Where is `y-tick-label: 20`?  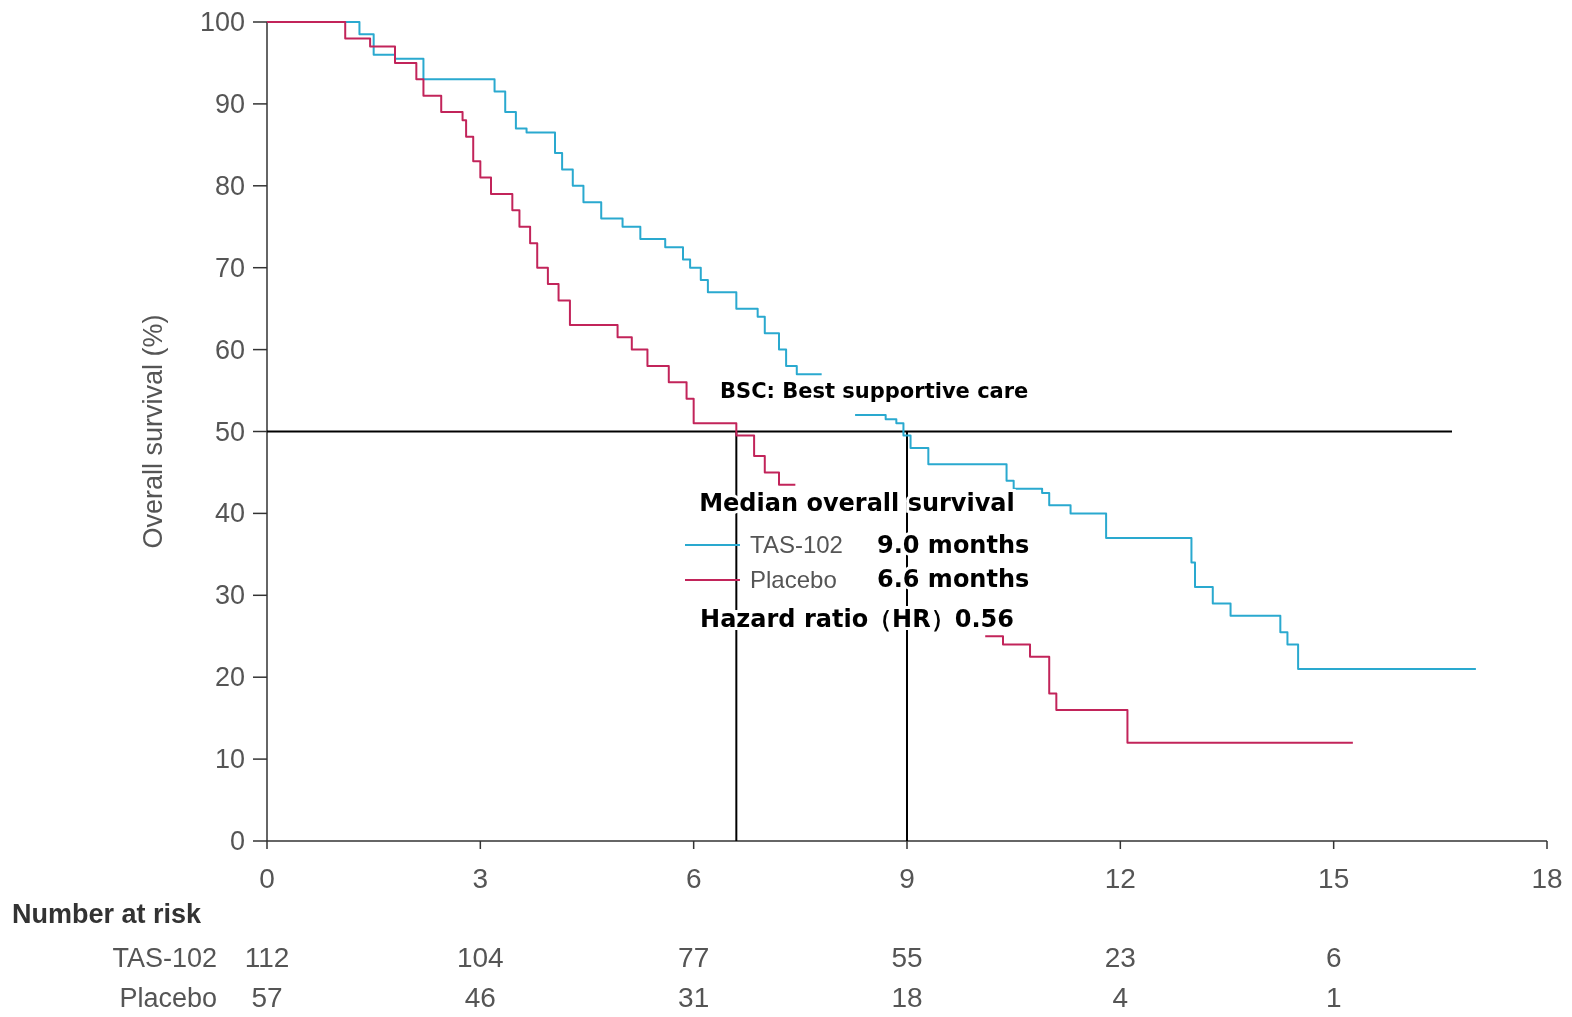
y-tick-label: 20 is located at coordinates (229, 677).